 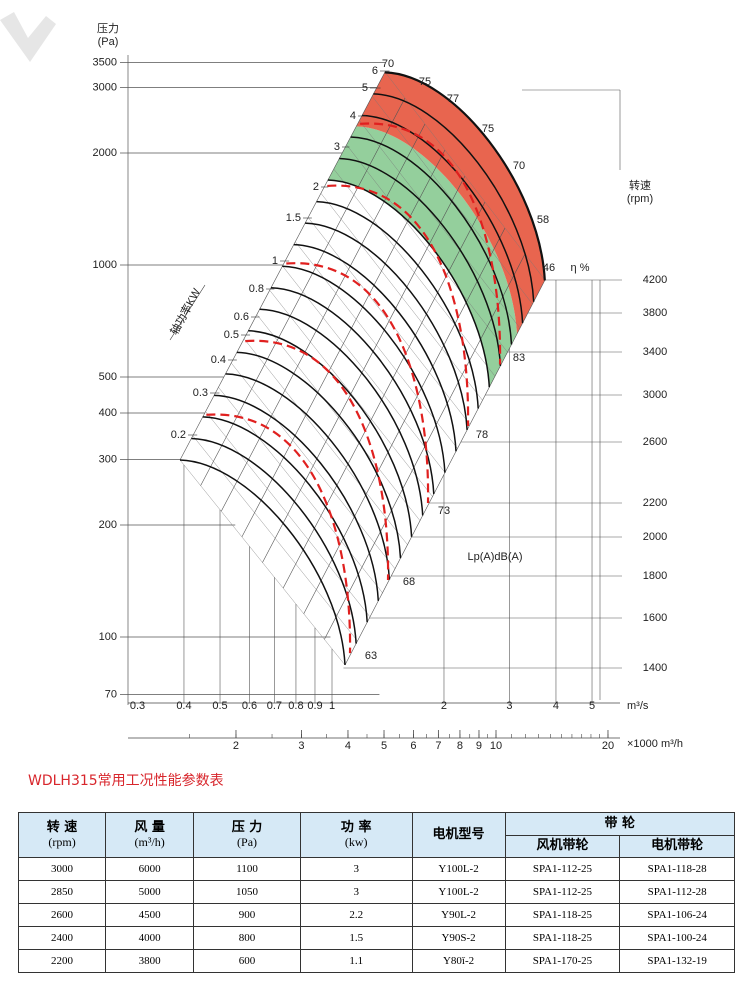 I want to click on data-cell: 1100, so click(x=247, y=869).